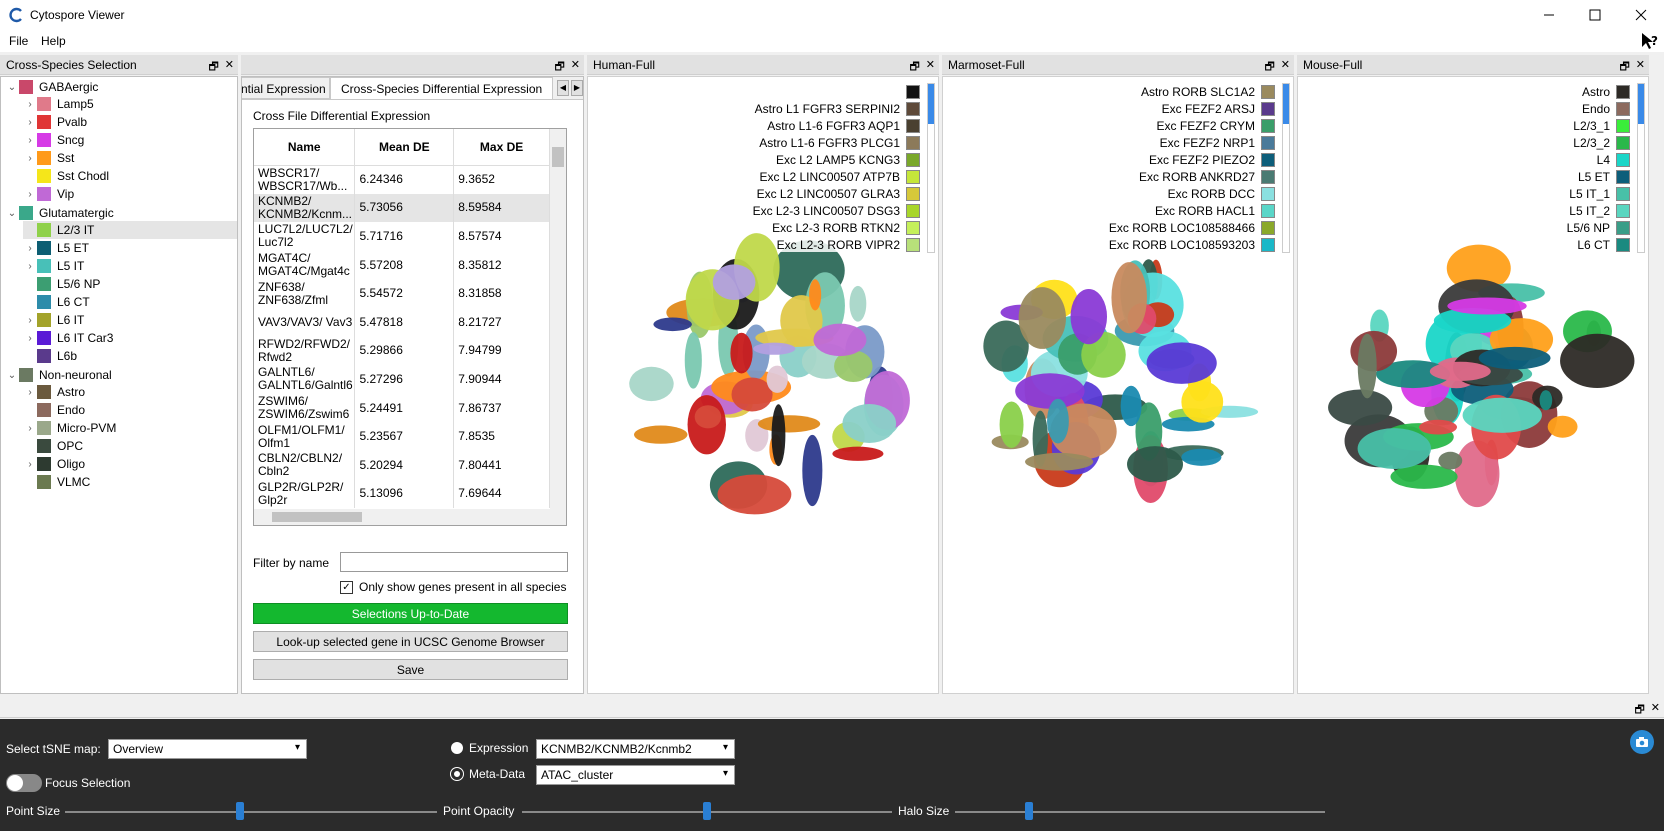  Describe the element at coordinates (635, 749) in the screenshot. I see `expression-dropdown: KCNMB2/KCNMB2/Kcnmb2` at that location.